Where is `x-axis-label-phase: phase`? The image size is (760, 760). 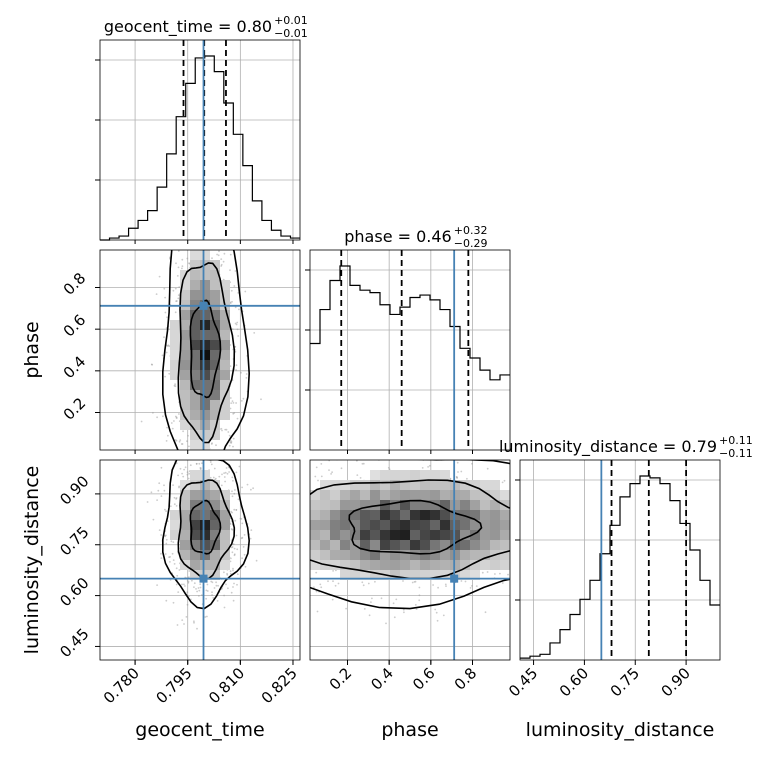
x-axis-label-phase: phase is located at coordinates (409, 730).